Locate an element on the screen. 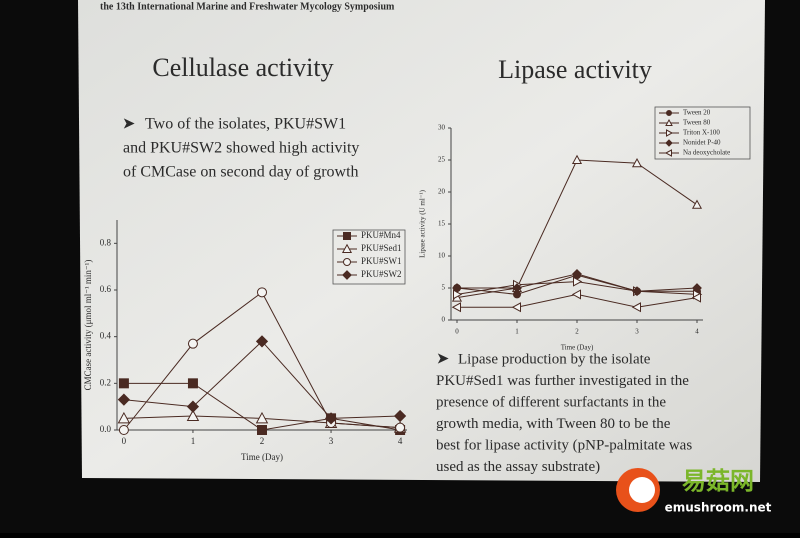 The width and height of the screenshot is (800, 538). brand: 易菇网 is located at coordinates (718, 481).